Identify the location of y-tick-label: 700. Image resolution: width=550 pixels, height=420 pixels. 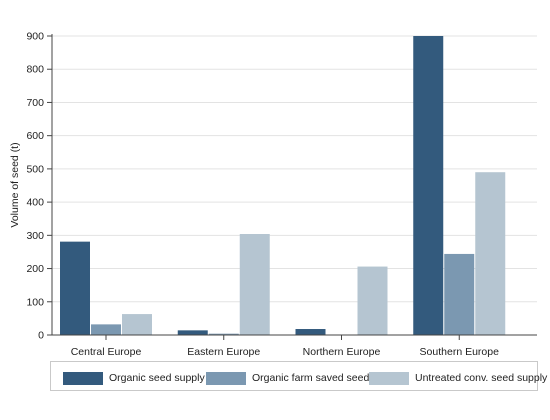
(35, 103).